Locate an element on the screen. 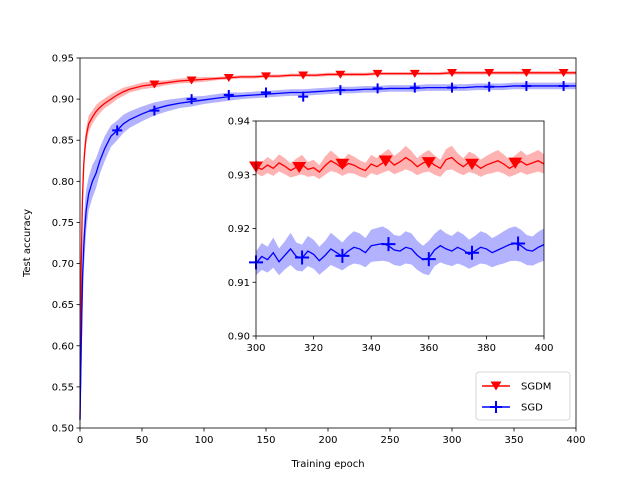 This screenshot has width=640, height=480. main-y-tick-label: 0.55 is located at coordinates (63, 387).